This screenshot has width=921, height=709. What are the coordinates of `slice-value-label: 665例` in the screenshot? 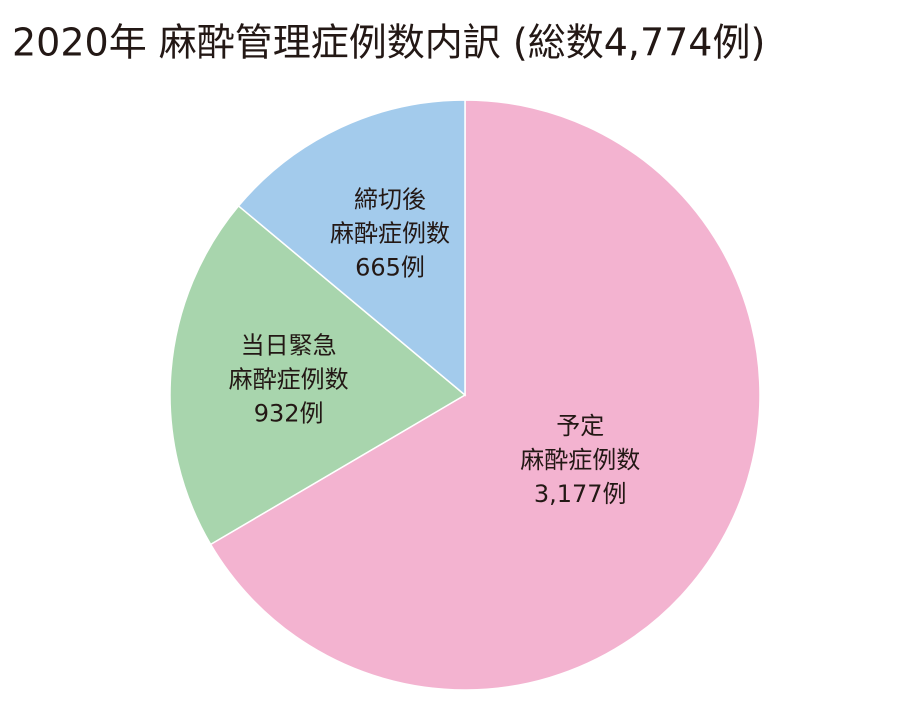 It's located at (390, 268).